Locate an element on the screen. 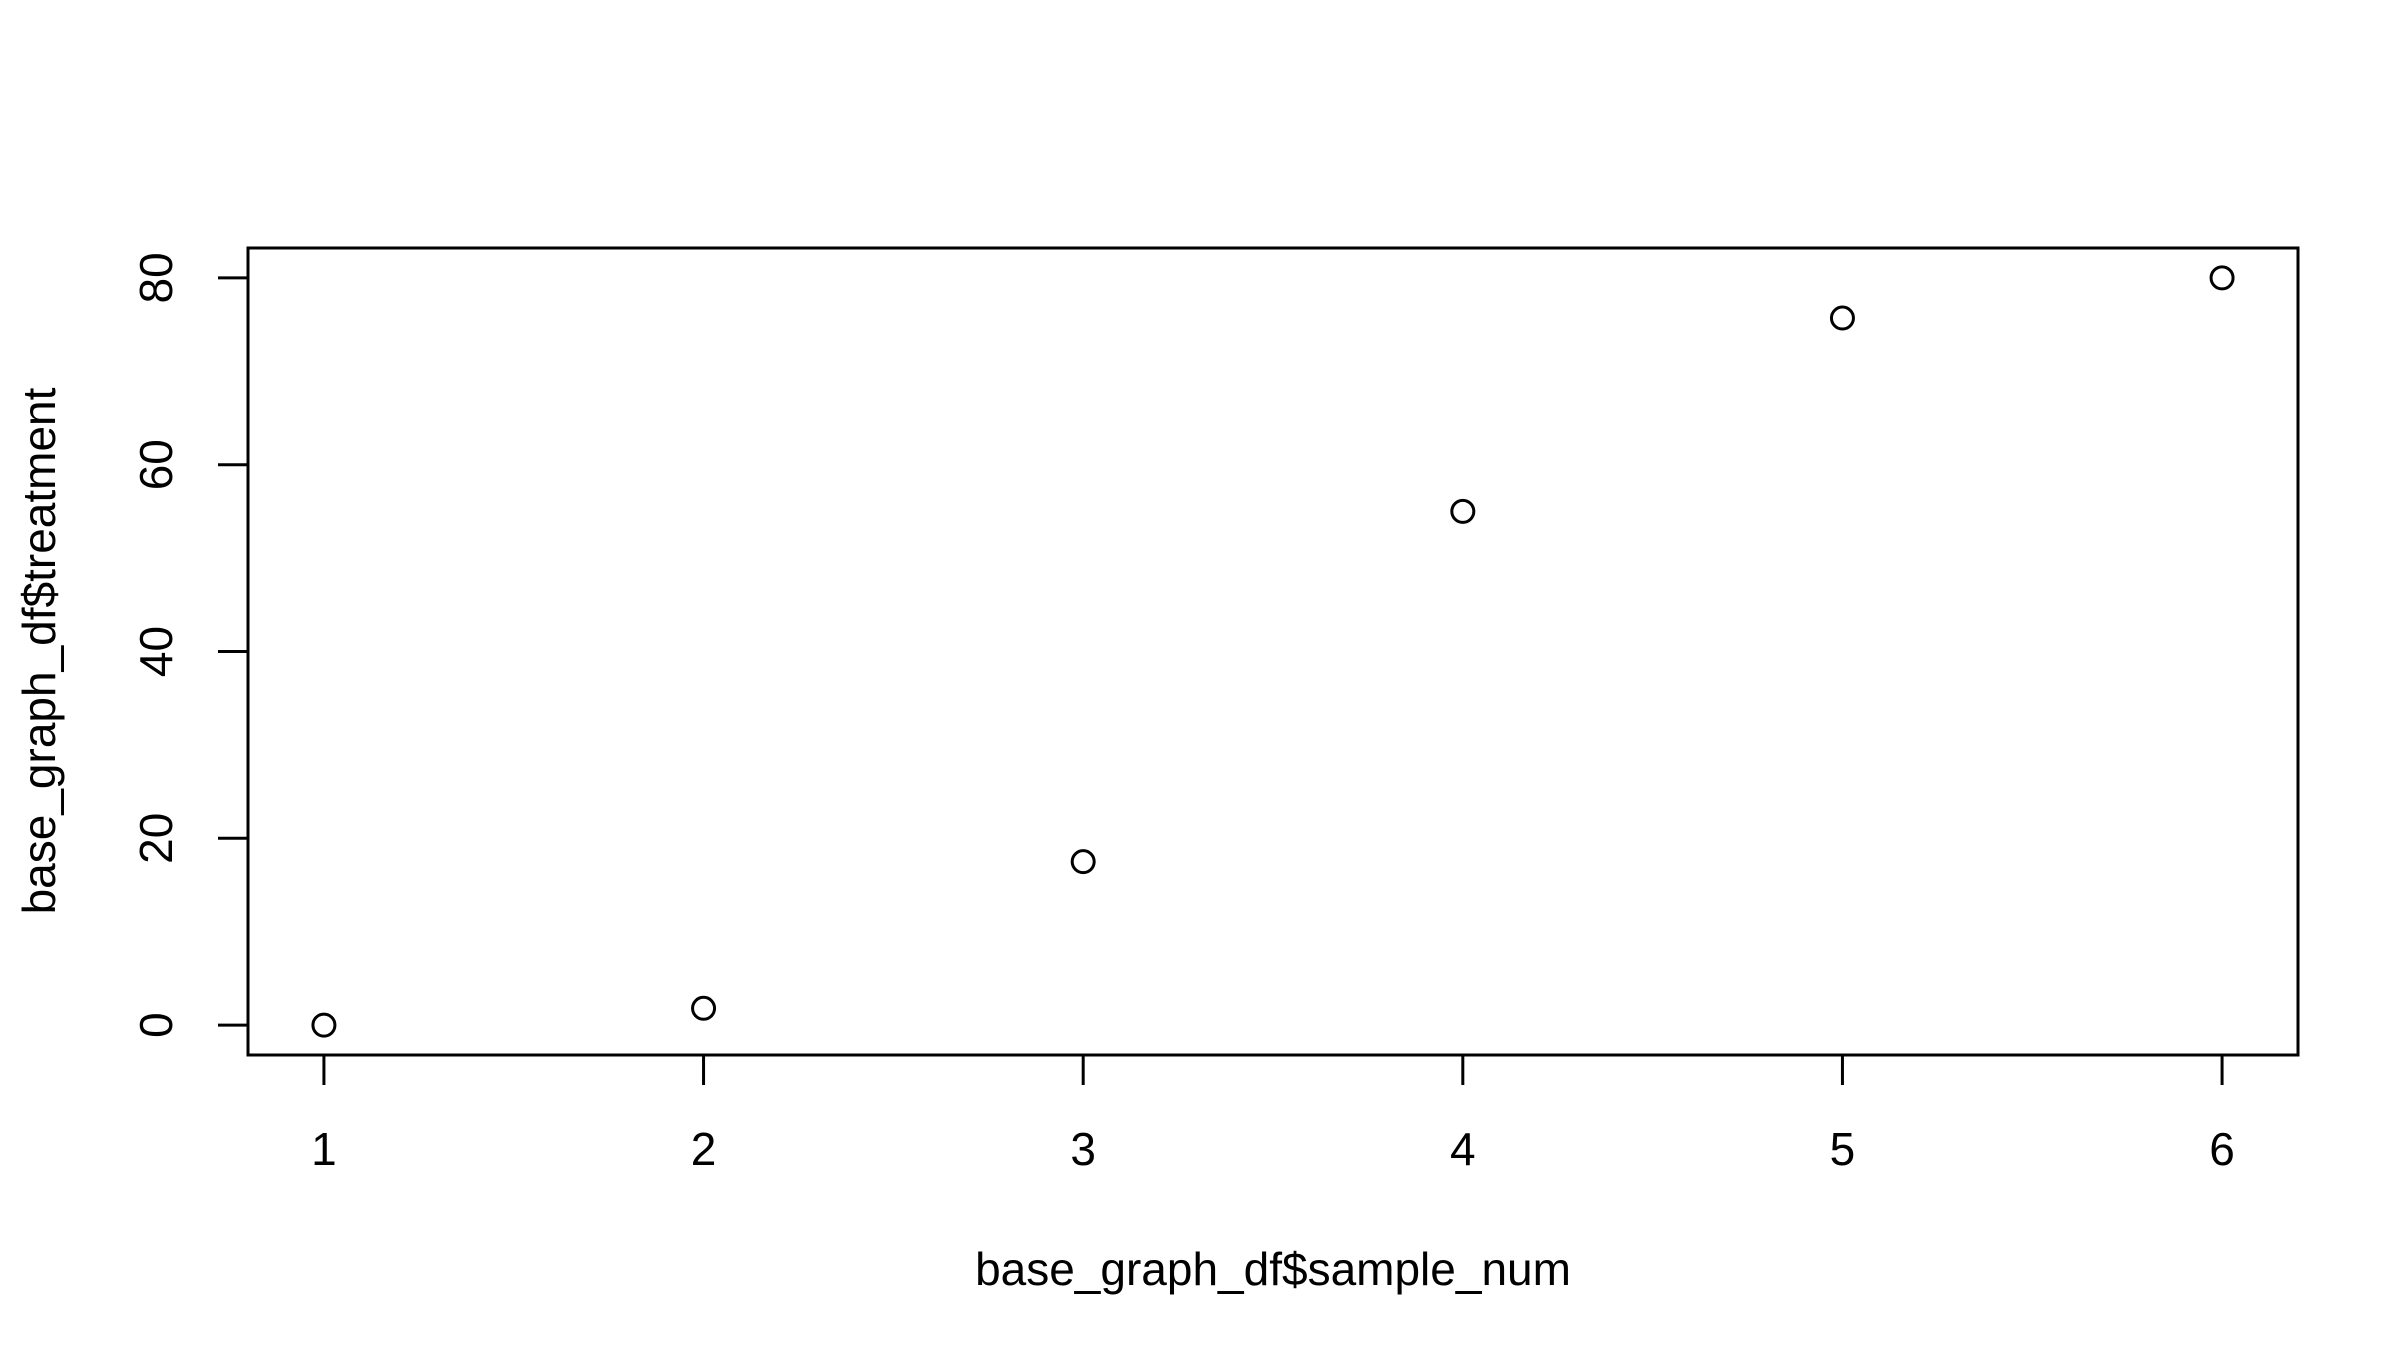 The height and width of the screenshot is (1355, 2400). y-axis: 0 20 40 60 80 is located at coordinates (190, 645).